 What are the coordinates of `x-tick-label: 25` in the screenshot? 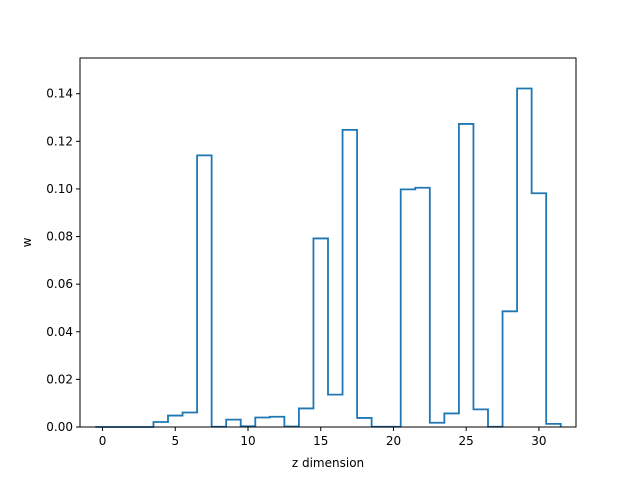 It's located at (466, 441).